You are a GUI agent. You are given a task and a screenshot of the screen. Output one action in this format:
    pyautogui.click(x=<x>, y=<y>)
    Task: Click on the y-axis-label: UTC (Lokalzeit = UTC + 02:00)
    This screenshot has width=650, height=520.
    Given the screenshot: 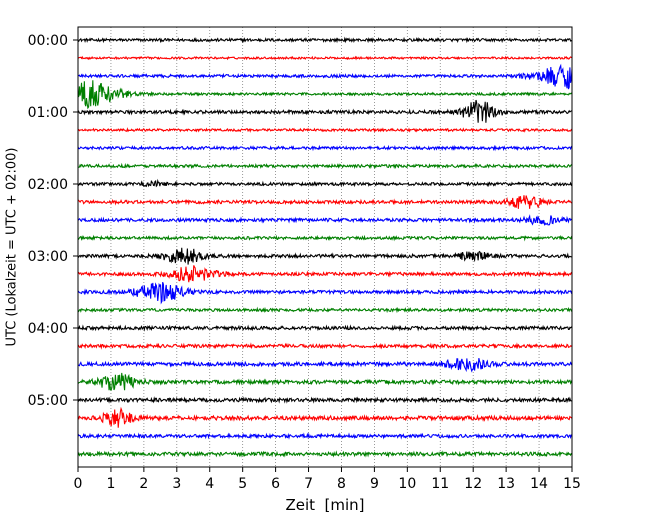 What is the action you would take?
    pyautogui.click(x=12, y=247)
    